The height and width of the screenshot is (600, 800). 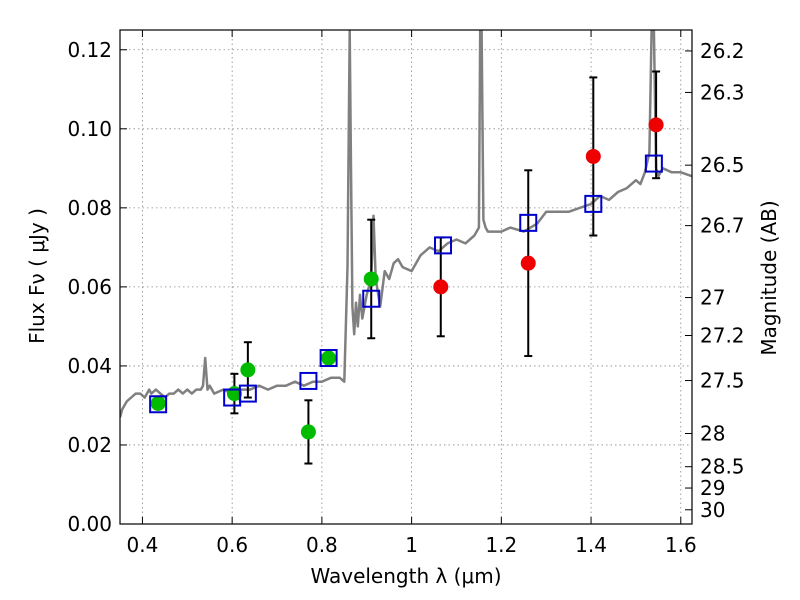 What do you see at coordinates (89, 524) in the screenshot?
I see `y-tick-label: 0.00` at bounding box center [89, 524].